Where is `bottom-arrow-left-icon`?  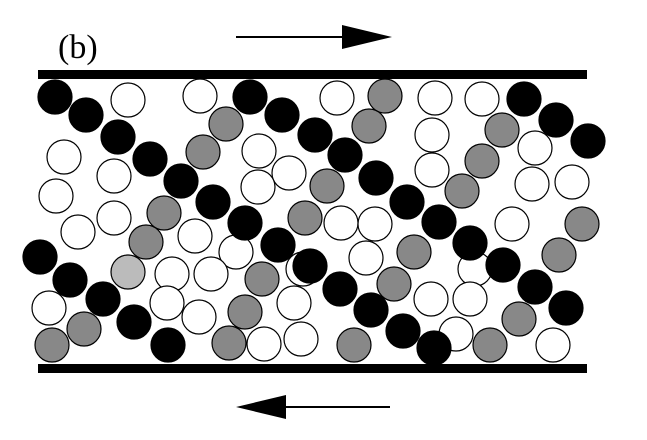 bottom-arrow-left-icon is located at coordinates (313, 407).